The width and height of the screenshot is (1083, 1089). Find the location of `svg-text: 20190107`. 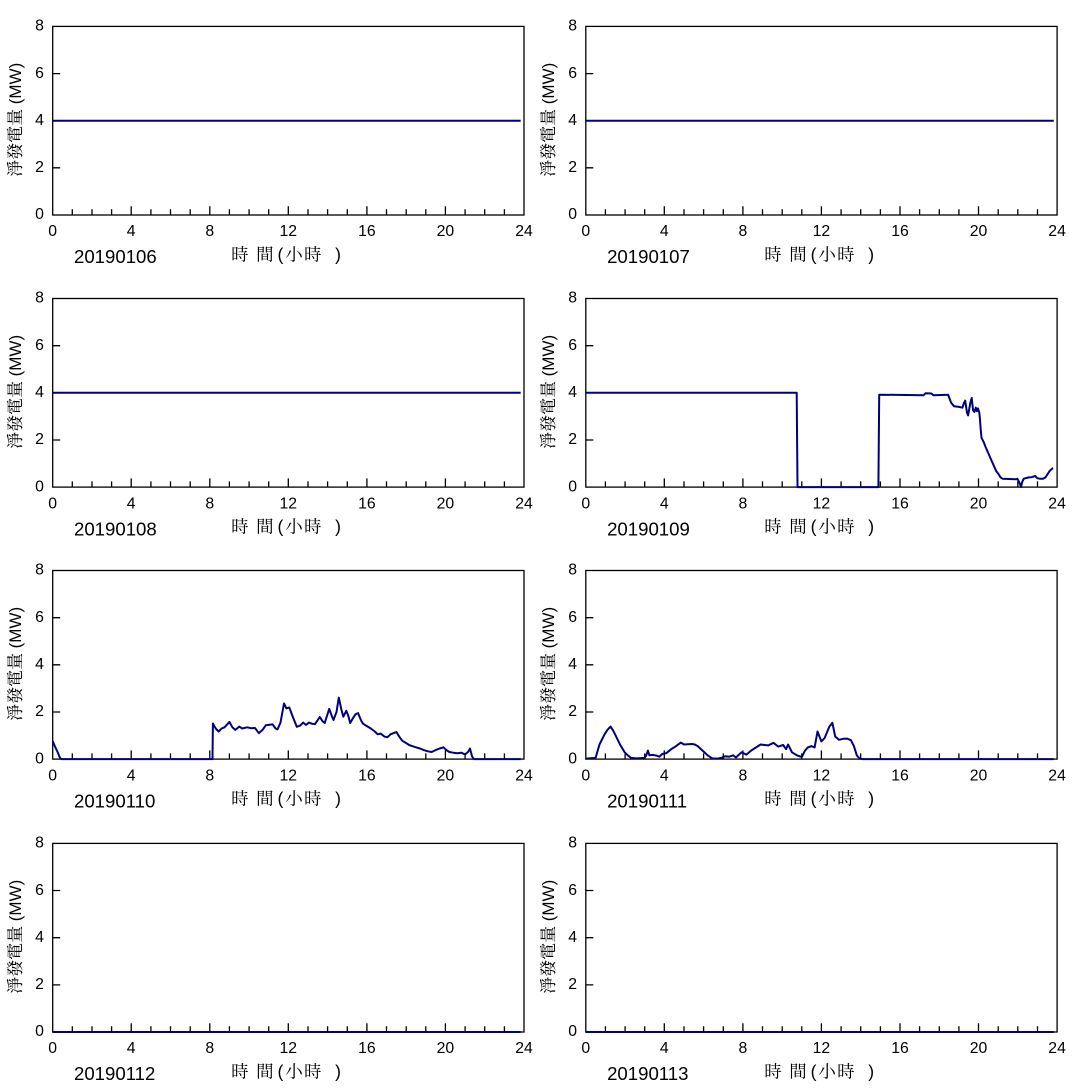

svg-text: 20190107 is located at coordinates (648, 256).